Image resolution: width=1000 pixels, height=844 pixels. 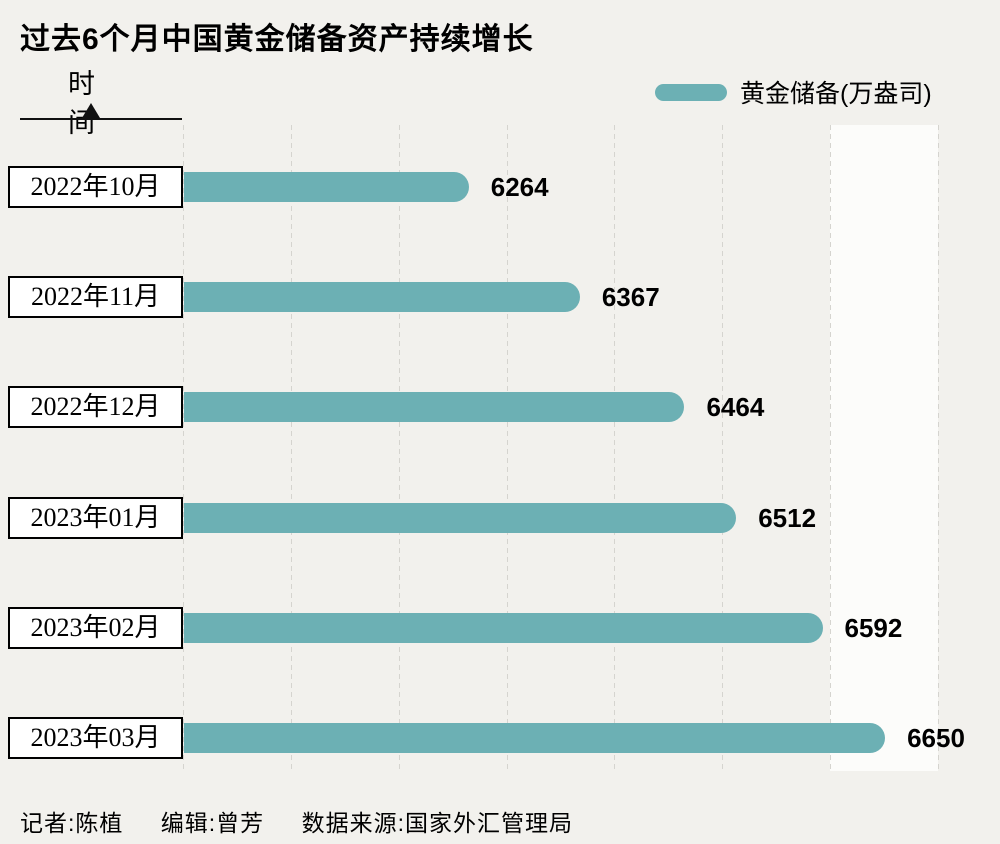 I want to click on legend: 黄金储备(万盎司), so click(x=793, y=92).